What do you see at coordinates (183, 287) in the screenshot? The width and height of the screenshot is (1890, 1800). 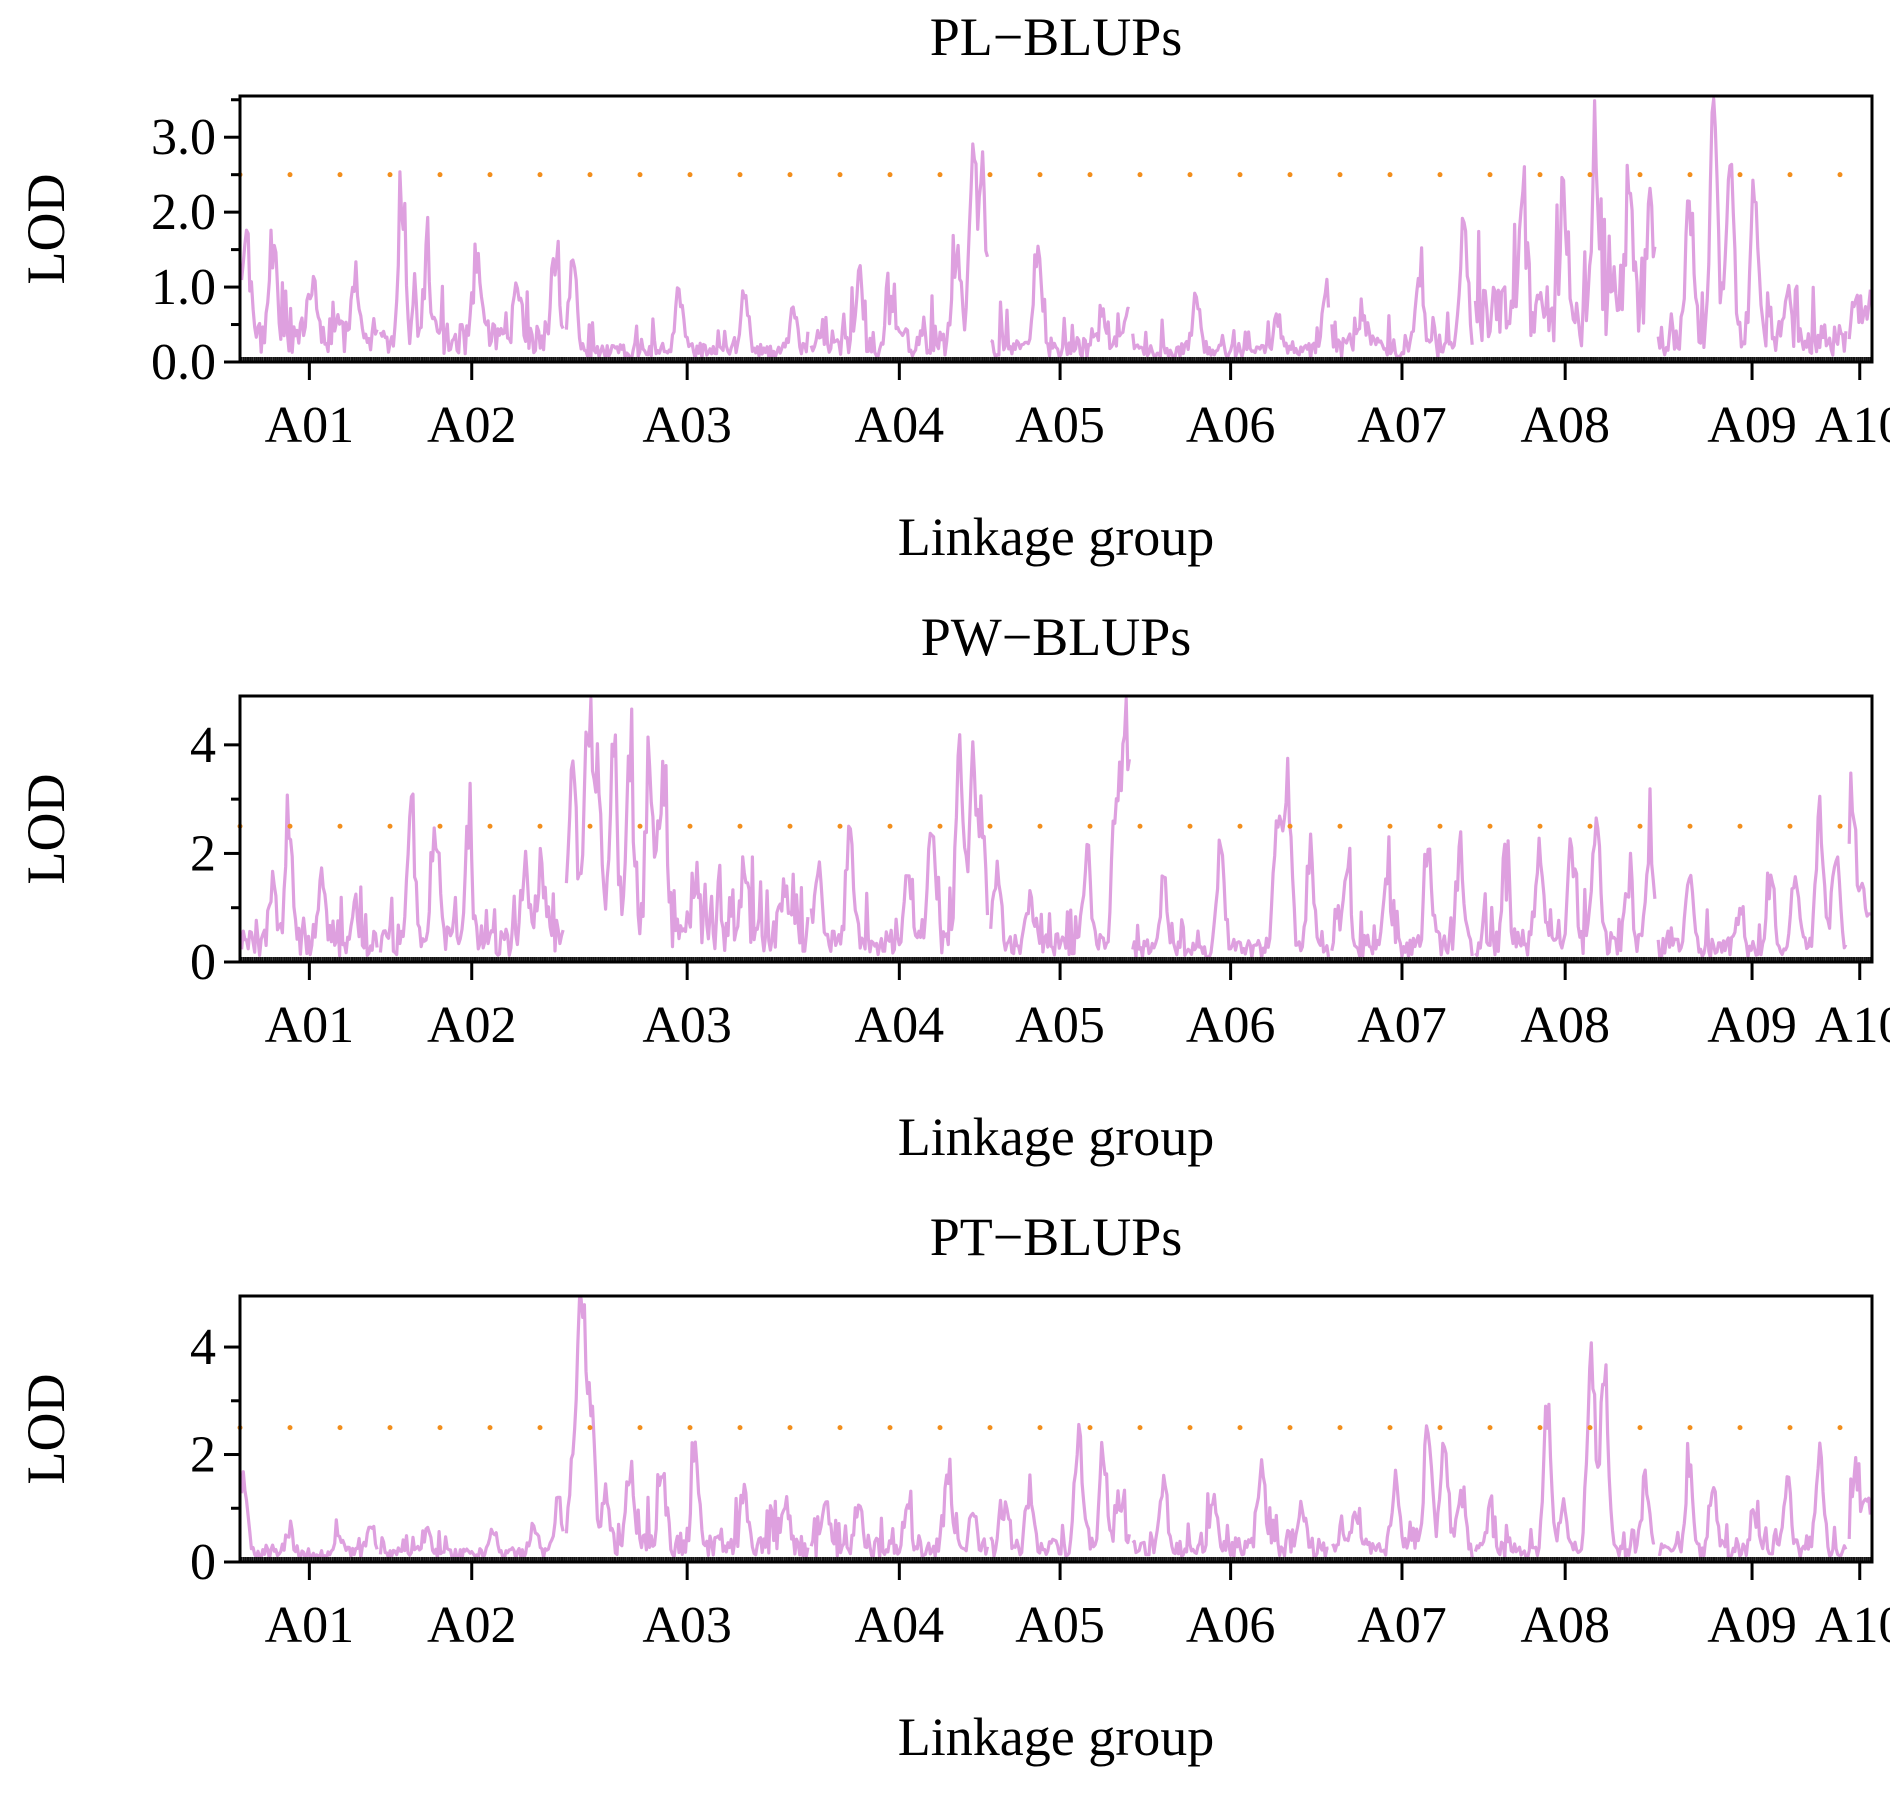 I see `y-tick-label: 1.0` at bounding box center [183, 287].